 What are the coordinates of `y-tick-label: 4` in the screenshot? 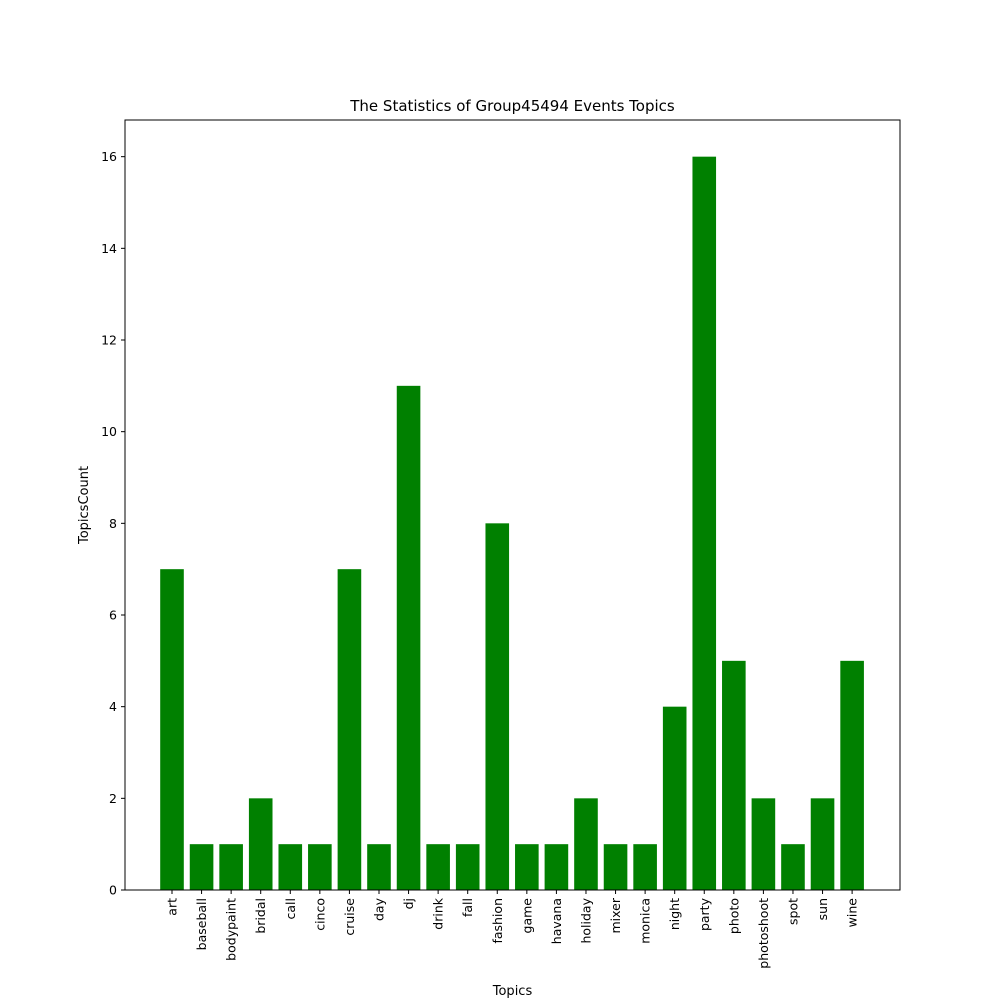 It's located at (113, 706).